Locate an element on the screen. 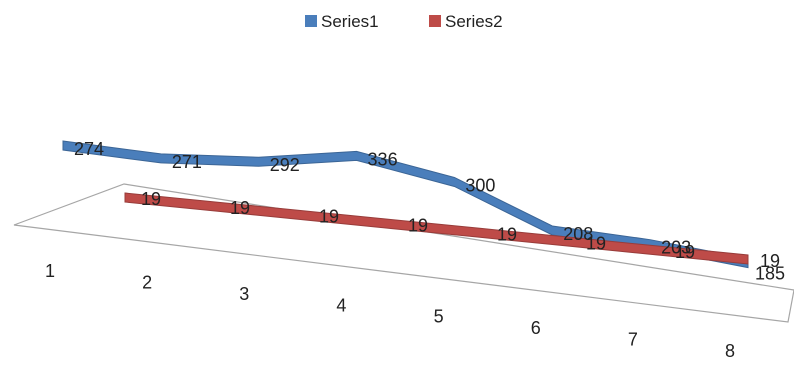 The width and height of the screenshot is (794, 372). legend-label-1: Series1 is located at coordinates (350, 21).